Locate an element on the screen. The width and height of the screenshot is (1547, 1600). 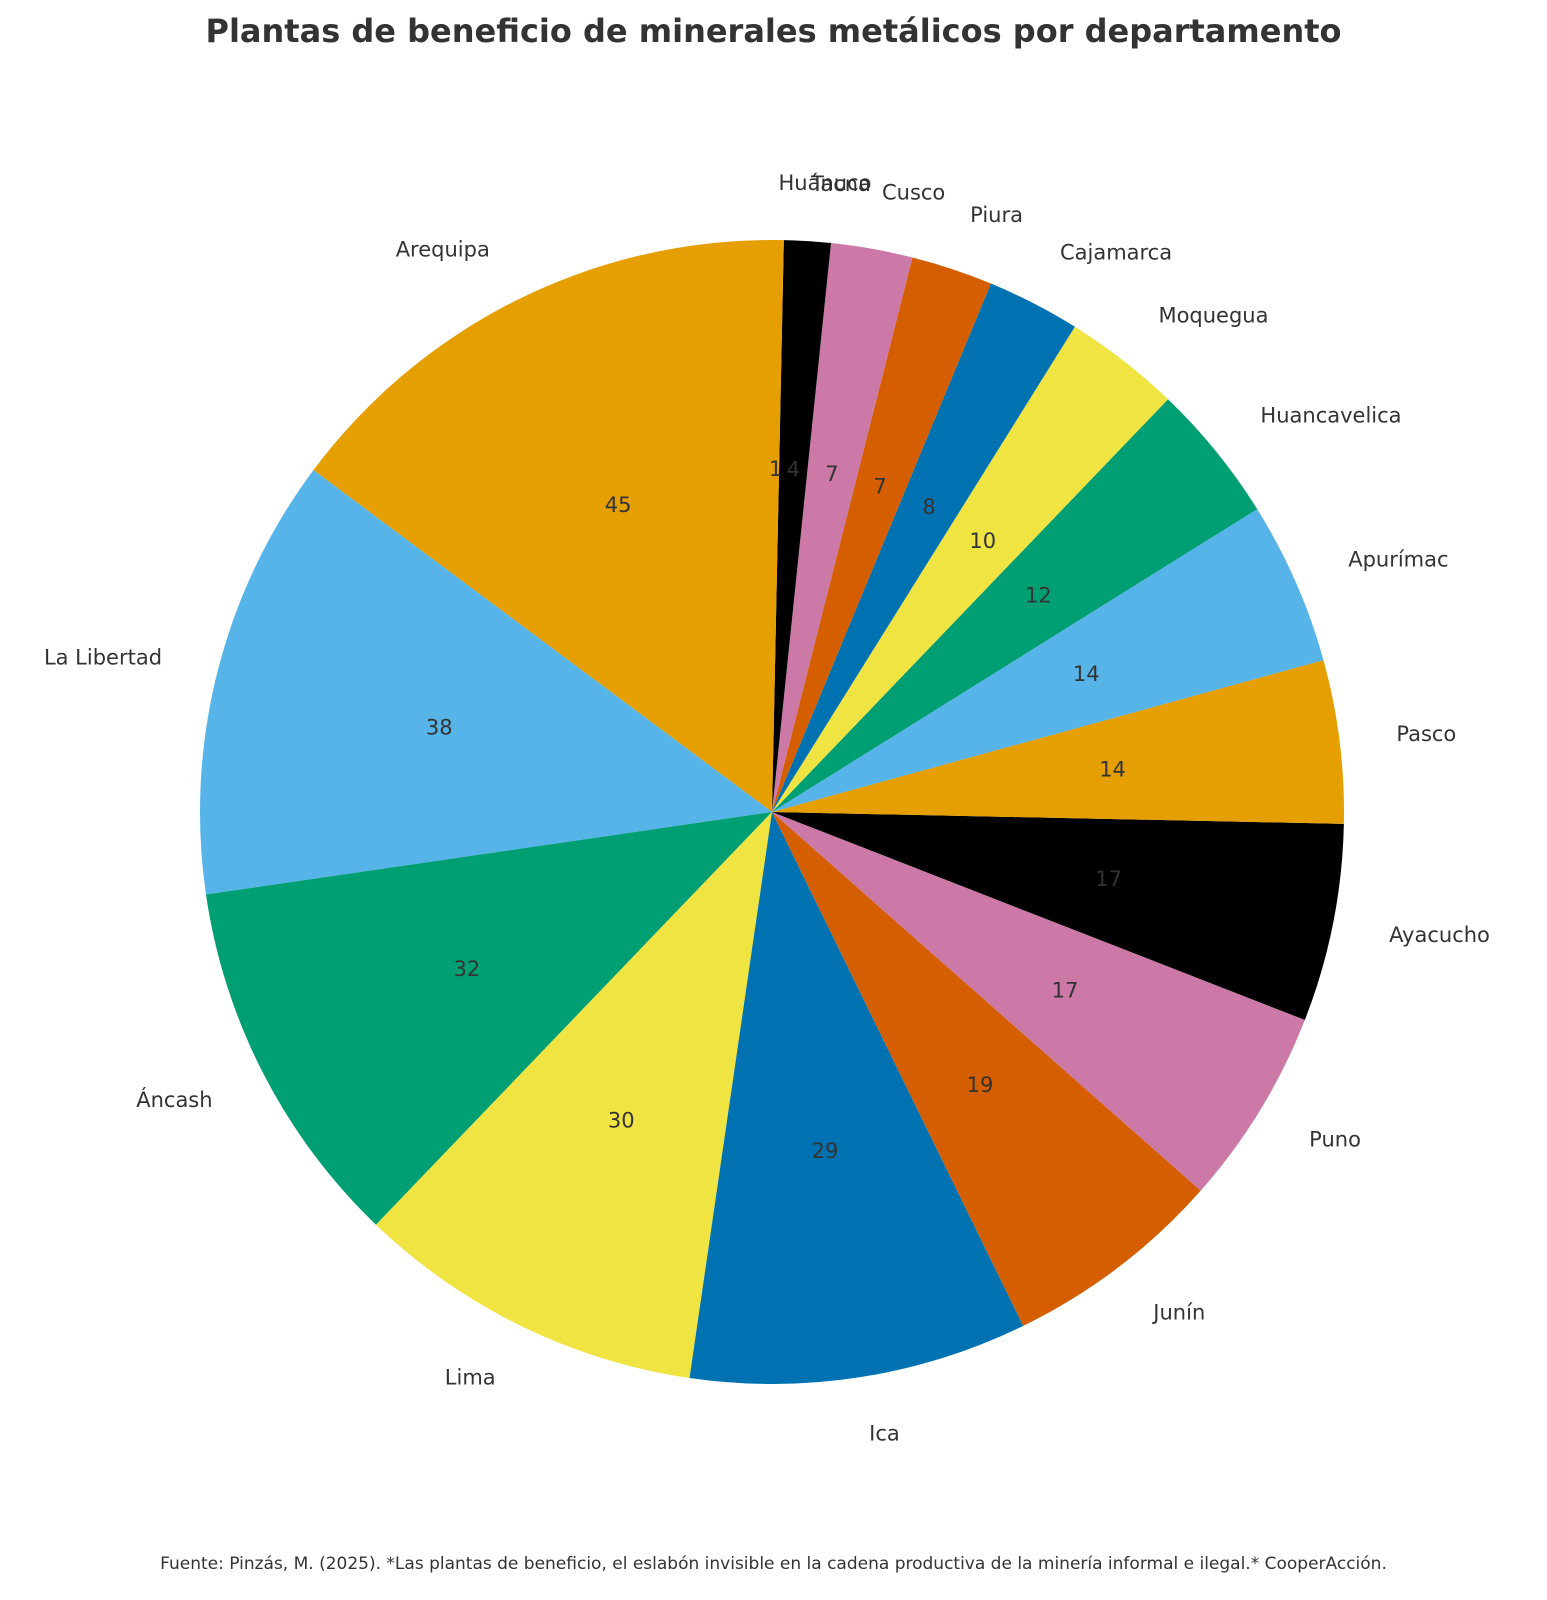
pie-slice-puno is located at coordinates (1038, 1001).